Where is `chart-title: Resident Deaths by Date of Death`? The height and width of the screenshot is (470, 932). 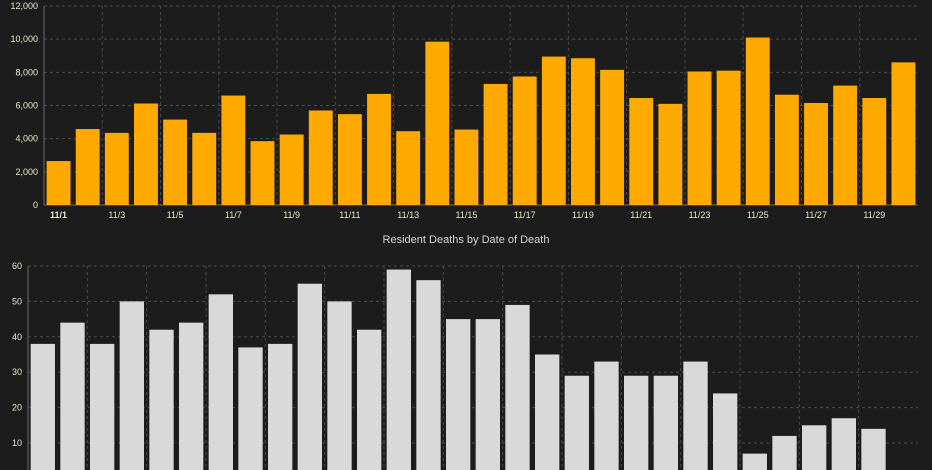
chart-title: Resident Deaths by Date of Death is located at coordinates (466, 240).